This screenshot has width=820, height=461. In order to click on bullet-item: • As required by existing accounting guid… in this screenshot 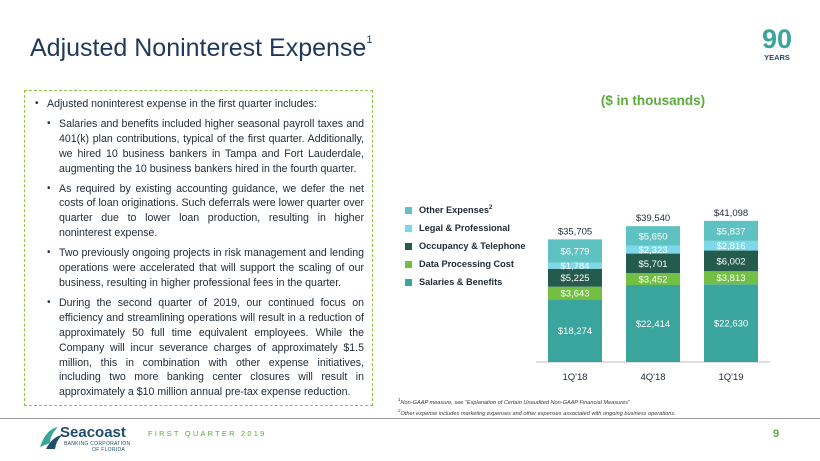, I will do `click(199, 212)`.